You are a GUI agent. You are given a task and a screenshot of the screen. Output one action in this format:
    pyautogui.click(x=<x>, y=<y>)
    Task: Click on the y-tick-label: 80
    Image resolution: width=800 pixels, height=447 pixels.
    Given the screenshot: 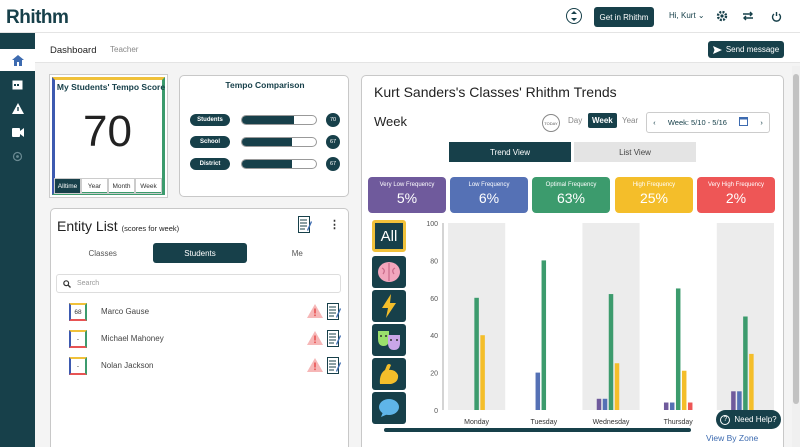 What is the action you would take?
    pyautogui.click(x=434, y=261)
    